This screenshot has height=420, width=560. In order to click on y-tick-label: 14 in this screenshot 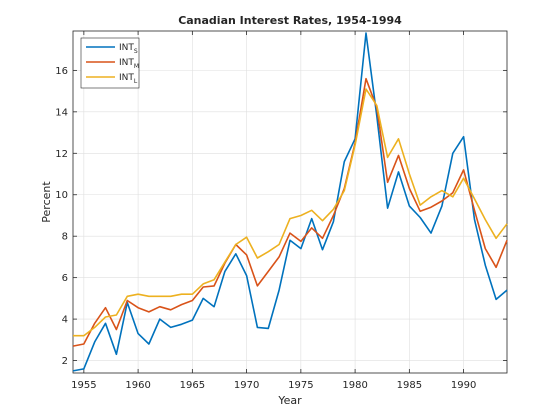, I will do `click(61, 112)`.